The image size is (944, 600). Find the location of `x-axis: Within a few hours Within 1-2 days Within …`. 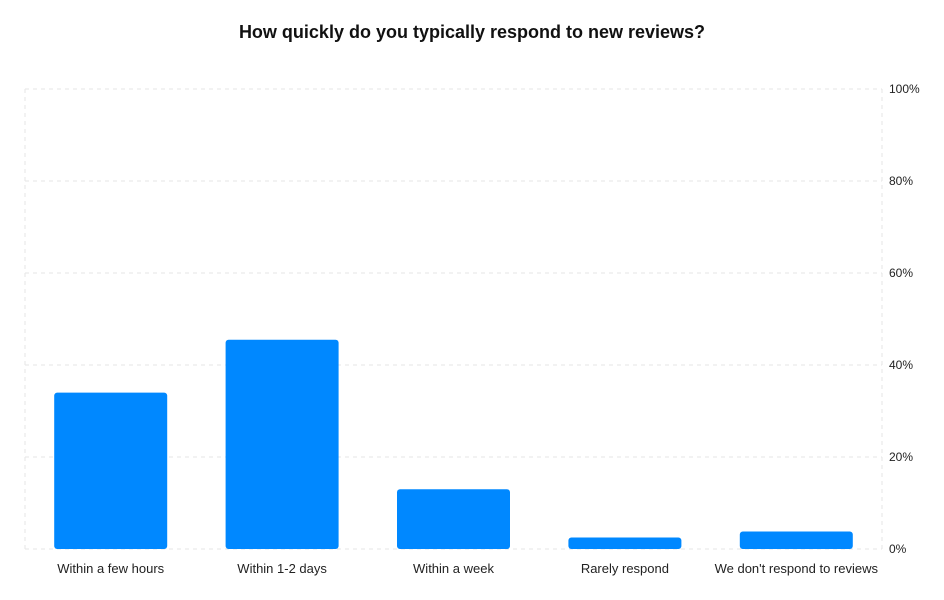

x-axis: Within a few hours Within 1-2 days Within … is located at coordinates (467, 568).